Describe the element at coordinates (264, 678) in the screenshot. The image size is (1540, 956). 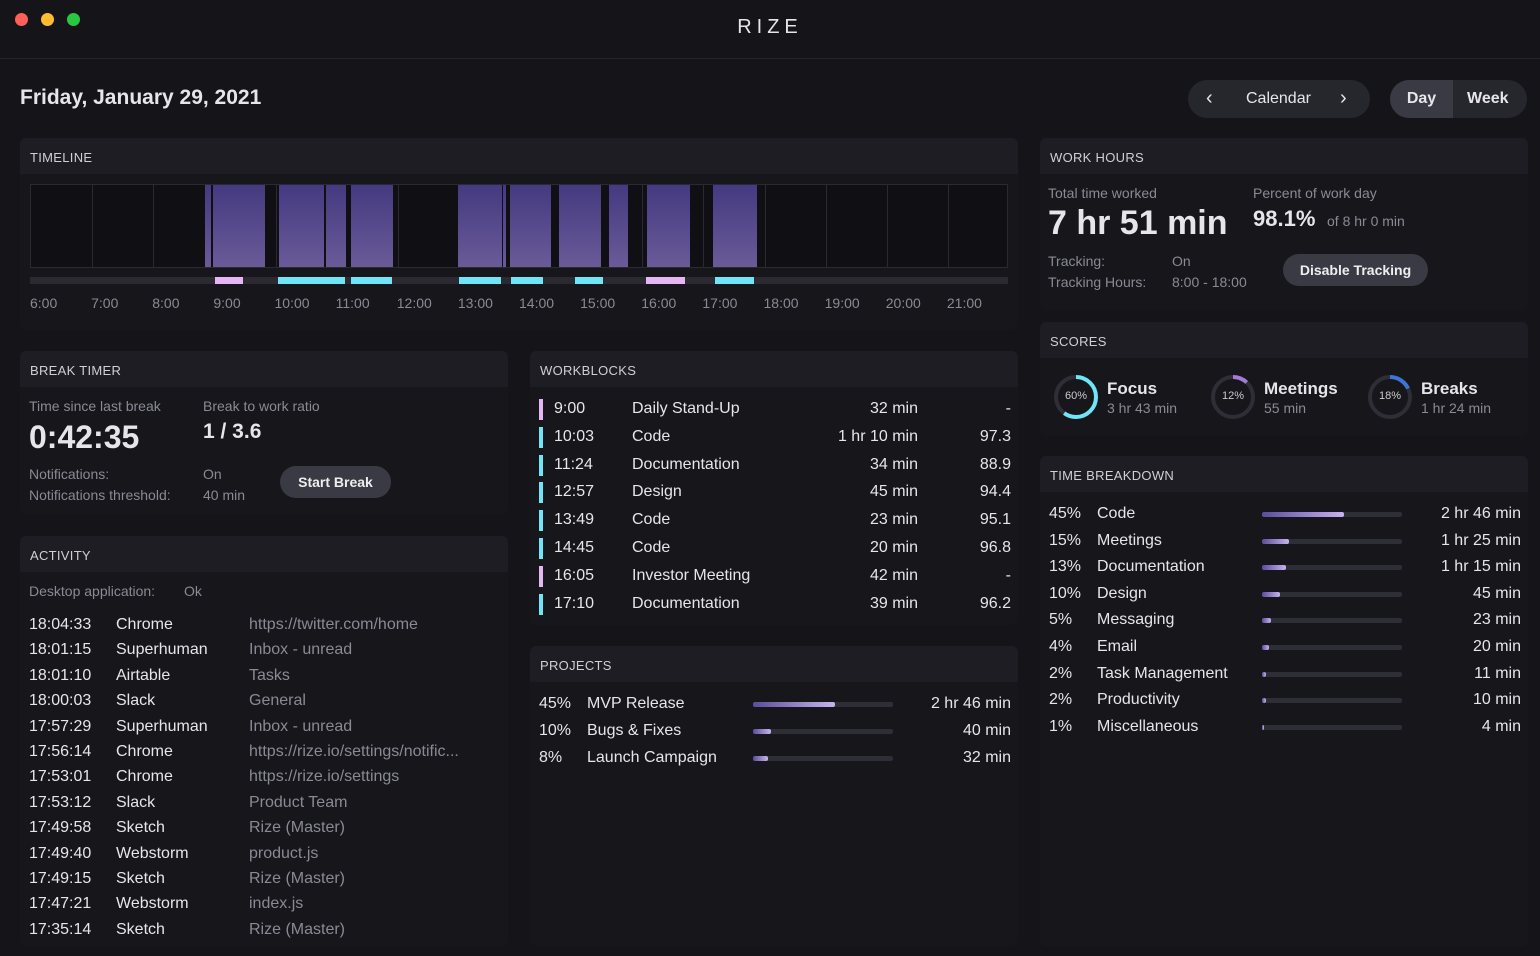
I see `activity-row: 18:01:10 Airtable Tasks` at that location.